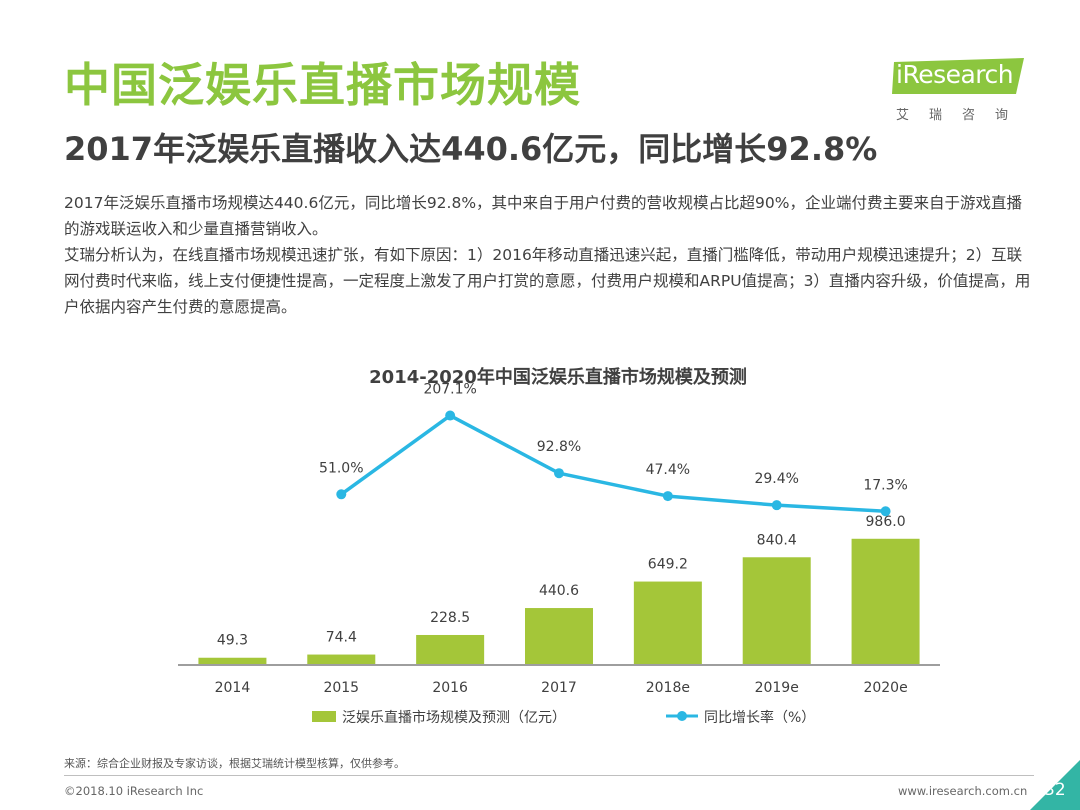 The height and width of the screenshot is (810, 1080). What do you see at coordinates (233, 688) in the screenshot?
I see `x-tick-label-2014: 2014` at bounding box center [233, 688].